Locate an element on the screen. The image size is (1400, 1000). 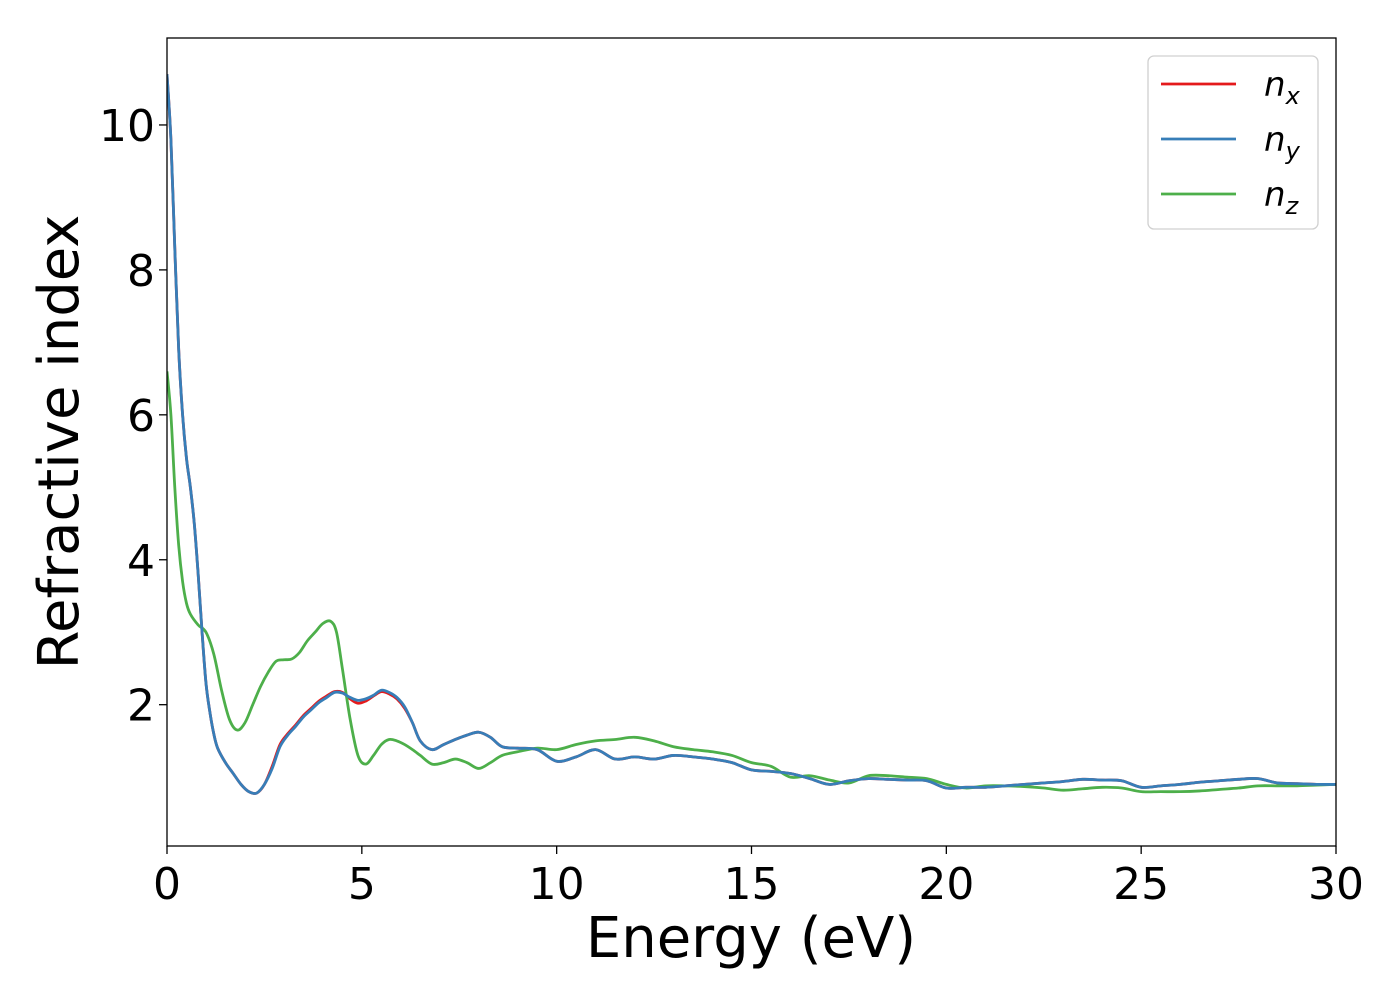
legend-label-subscript: y is located at coordinates (1293, 151).